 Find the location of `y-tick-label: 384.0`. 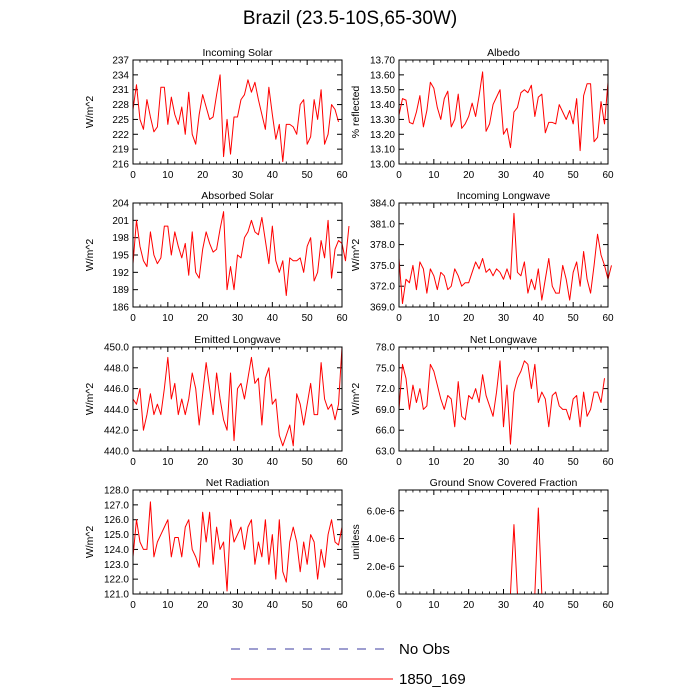

y-tick-label: 384.0 is located at coordinates (382, 204).